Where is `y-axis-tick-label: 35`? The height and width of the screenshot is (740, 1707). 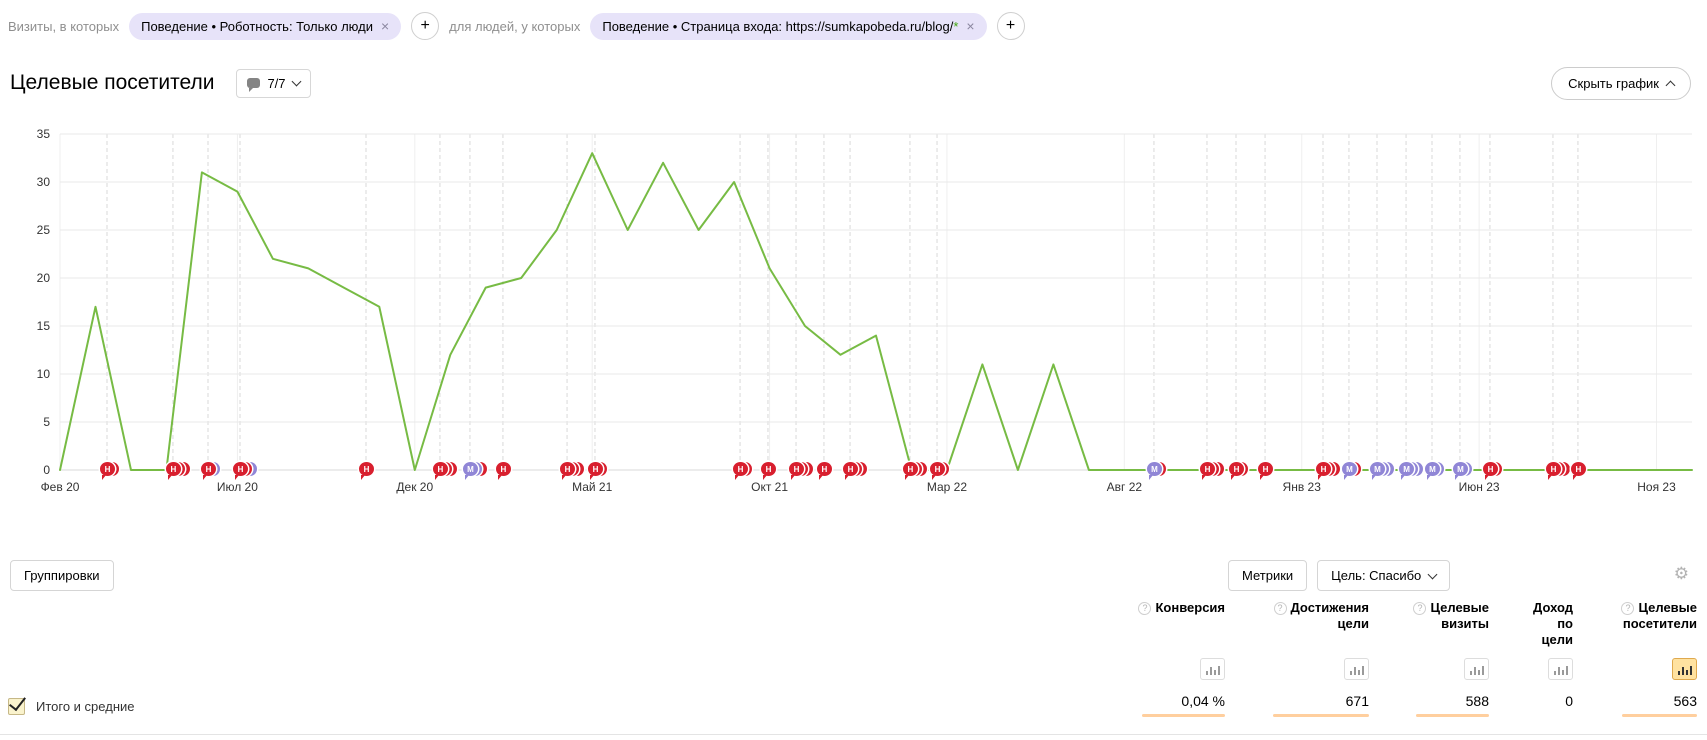
y-axis-tick-label: 35 is located at coordinates (43, 134).